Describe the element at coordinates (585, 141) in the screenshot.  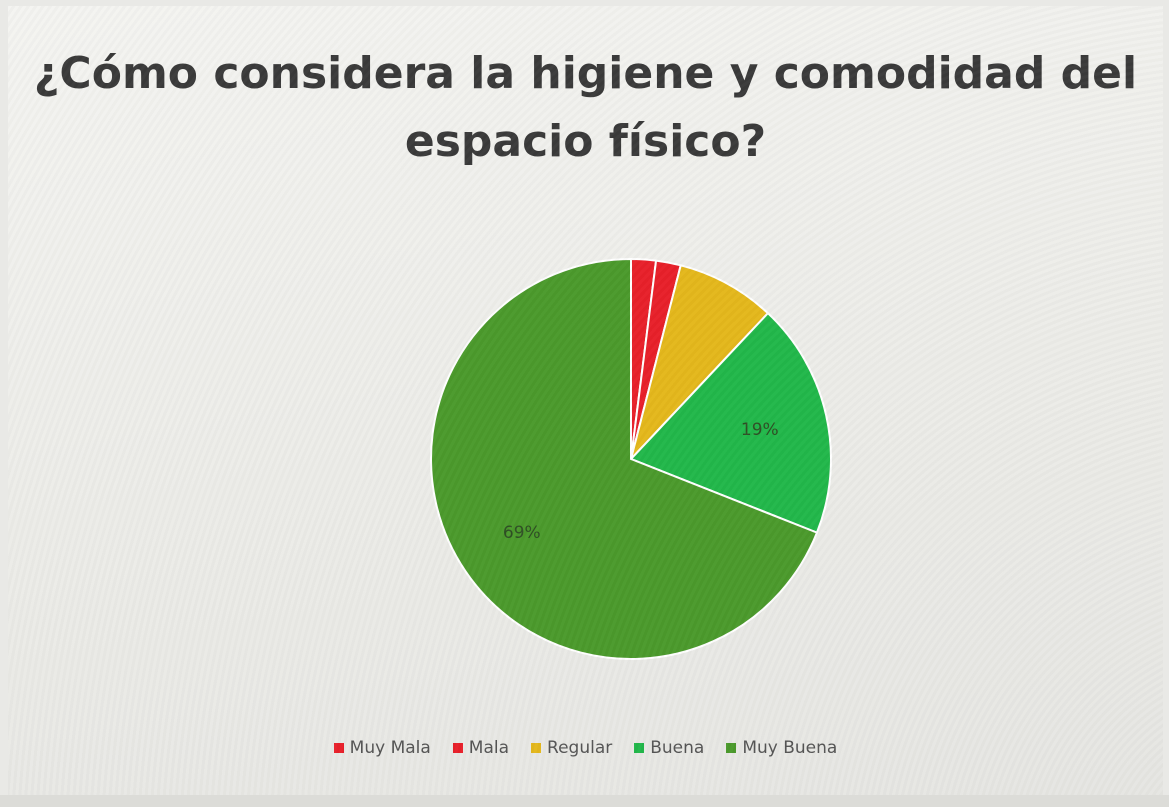
I see `chart-title-line-2: espacio físico?` at that location.